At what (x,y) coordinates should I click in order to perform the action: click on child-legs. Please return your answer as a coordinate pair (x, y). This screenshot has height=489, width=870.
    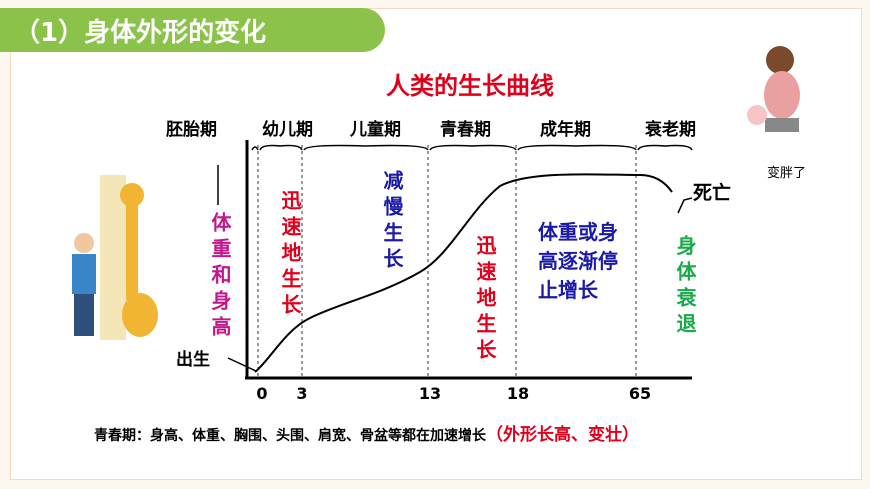
    Looking at the image, I should click on (84, 315).